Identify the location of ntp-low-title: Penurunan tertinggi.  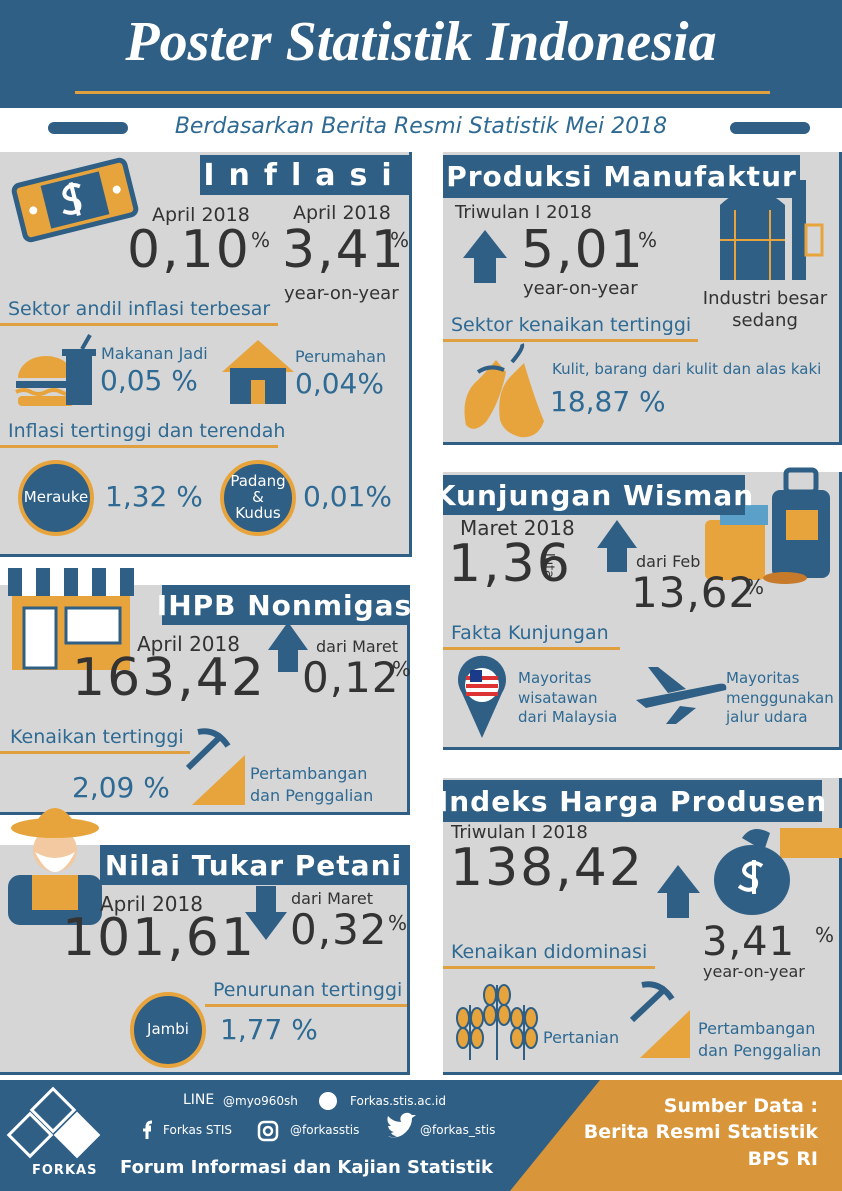
(308, 990).